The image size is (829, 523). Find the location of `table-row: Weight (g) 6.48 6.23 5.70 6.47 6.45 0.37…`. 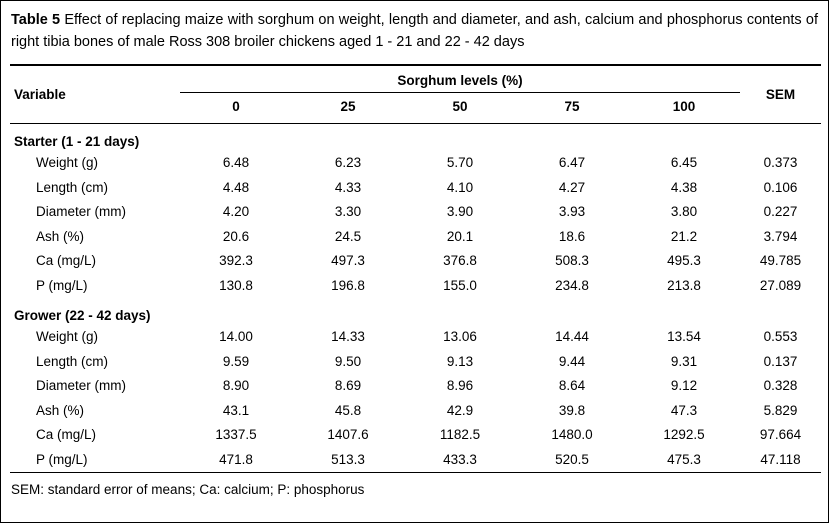

table-row: Weight (g) 6.48 6.23 5.70 6.47 6.45 0.37… is located at coordinates (415, 163).